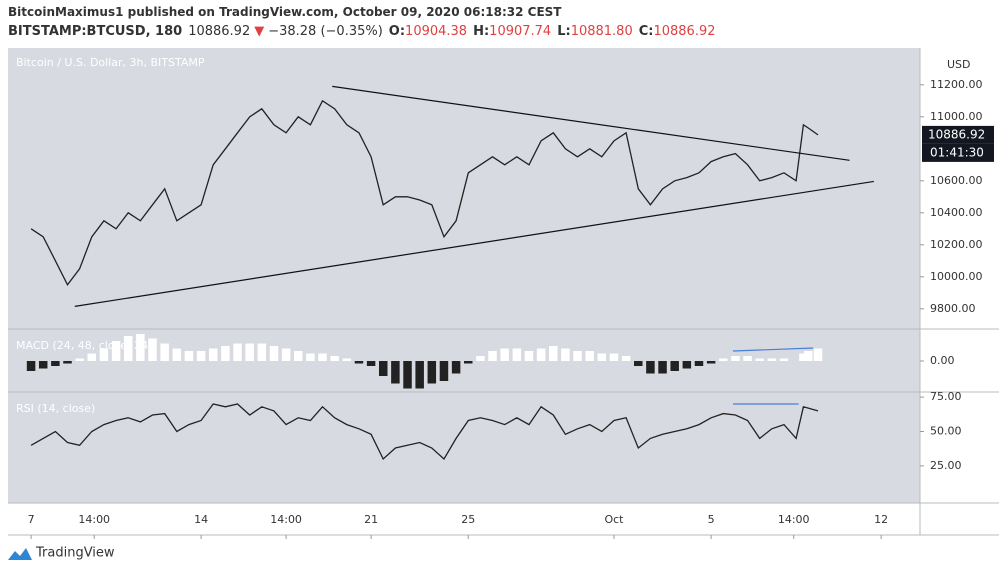 This screenshot has height=572, width=999. Describe the element at coordinates (956, 244) in the screenshot. I see `y-tick-label: 10200.00` at that location.